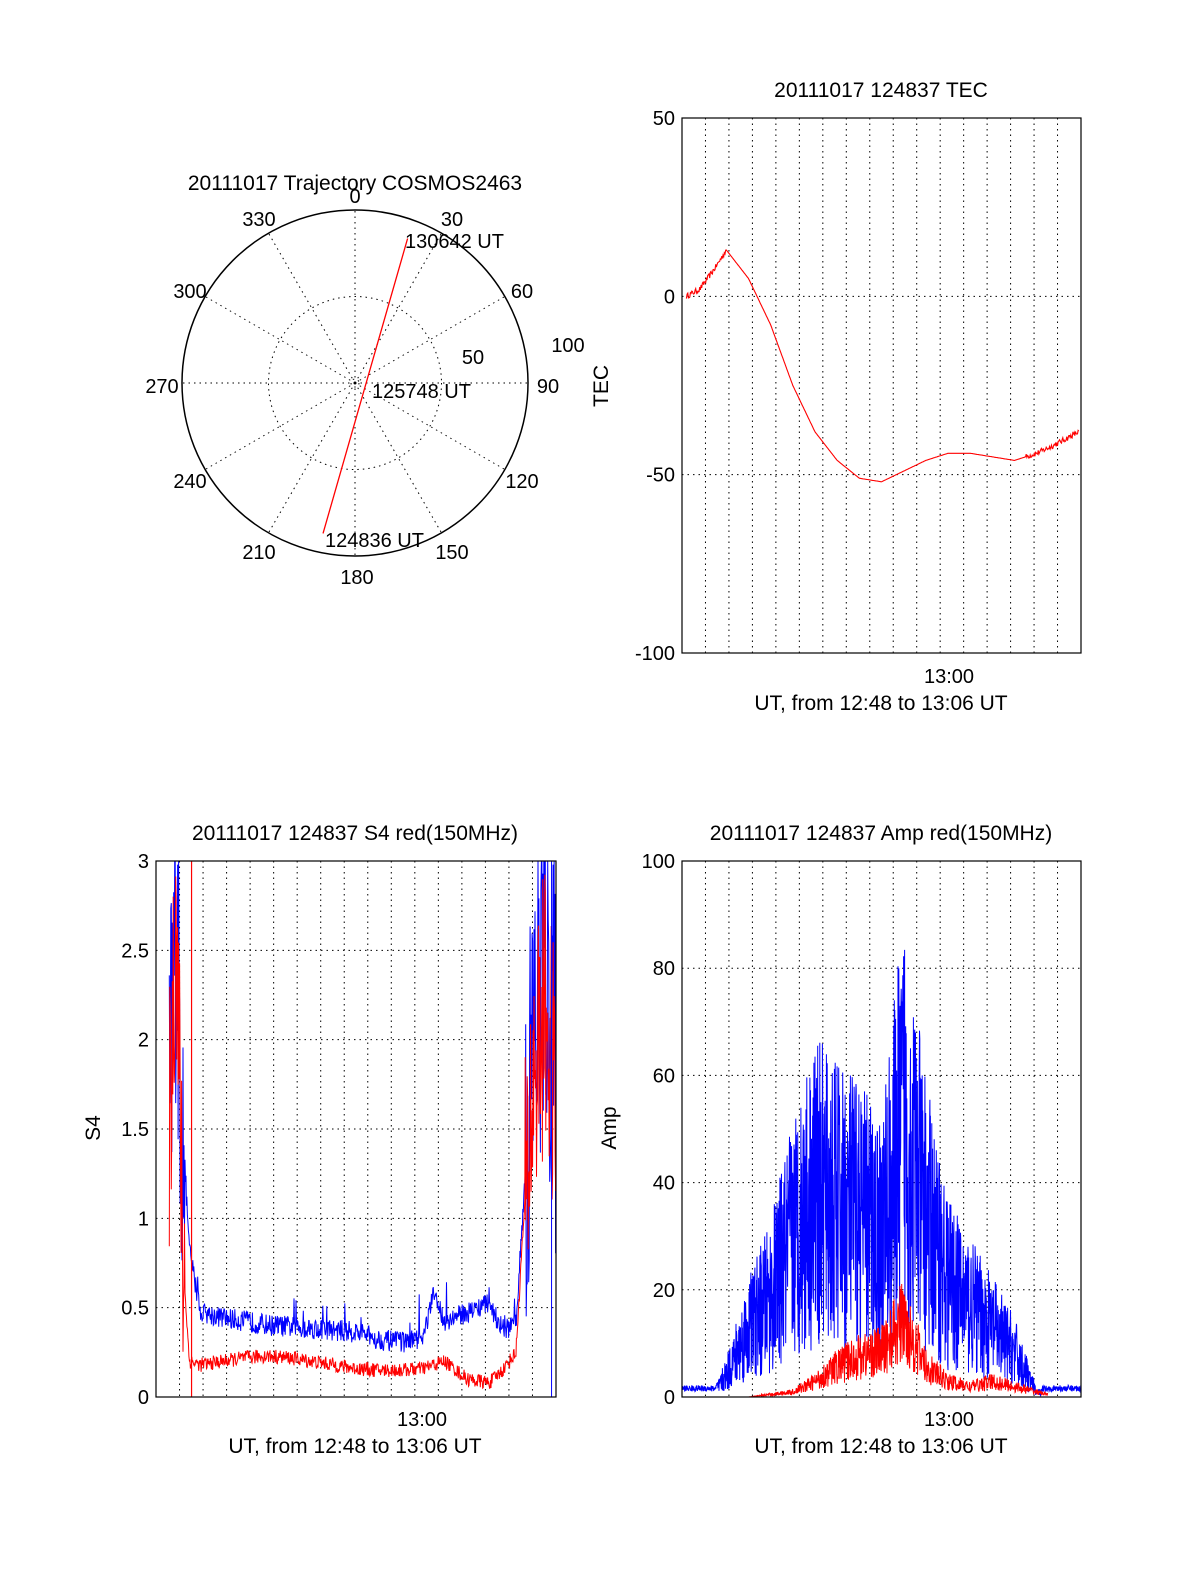  I want to click on s4-red-series-line, so click(362, 1132).